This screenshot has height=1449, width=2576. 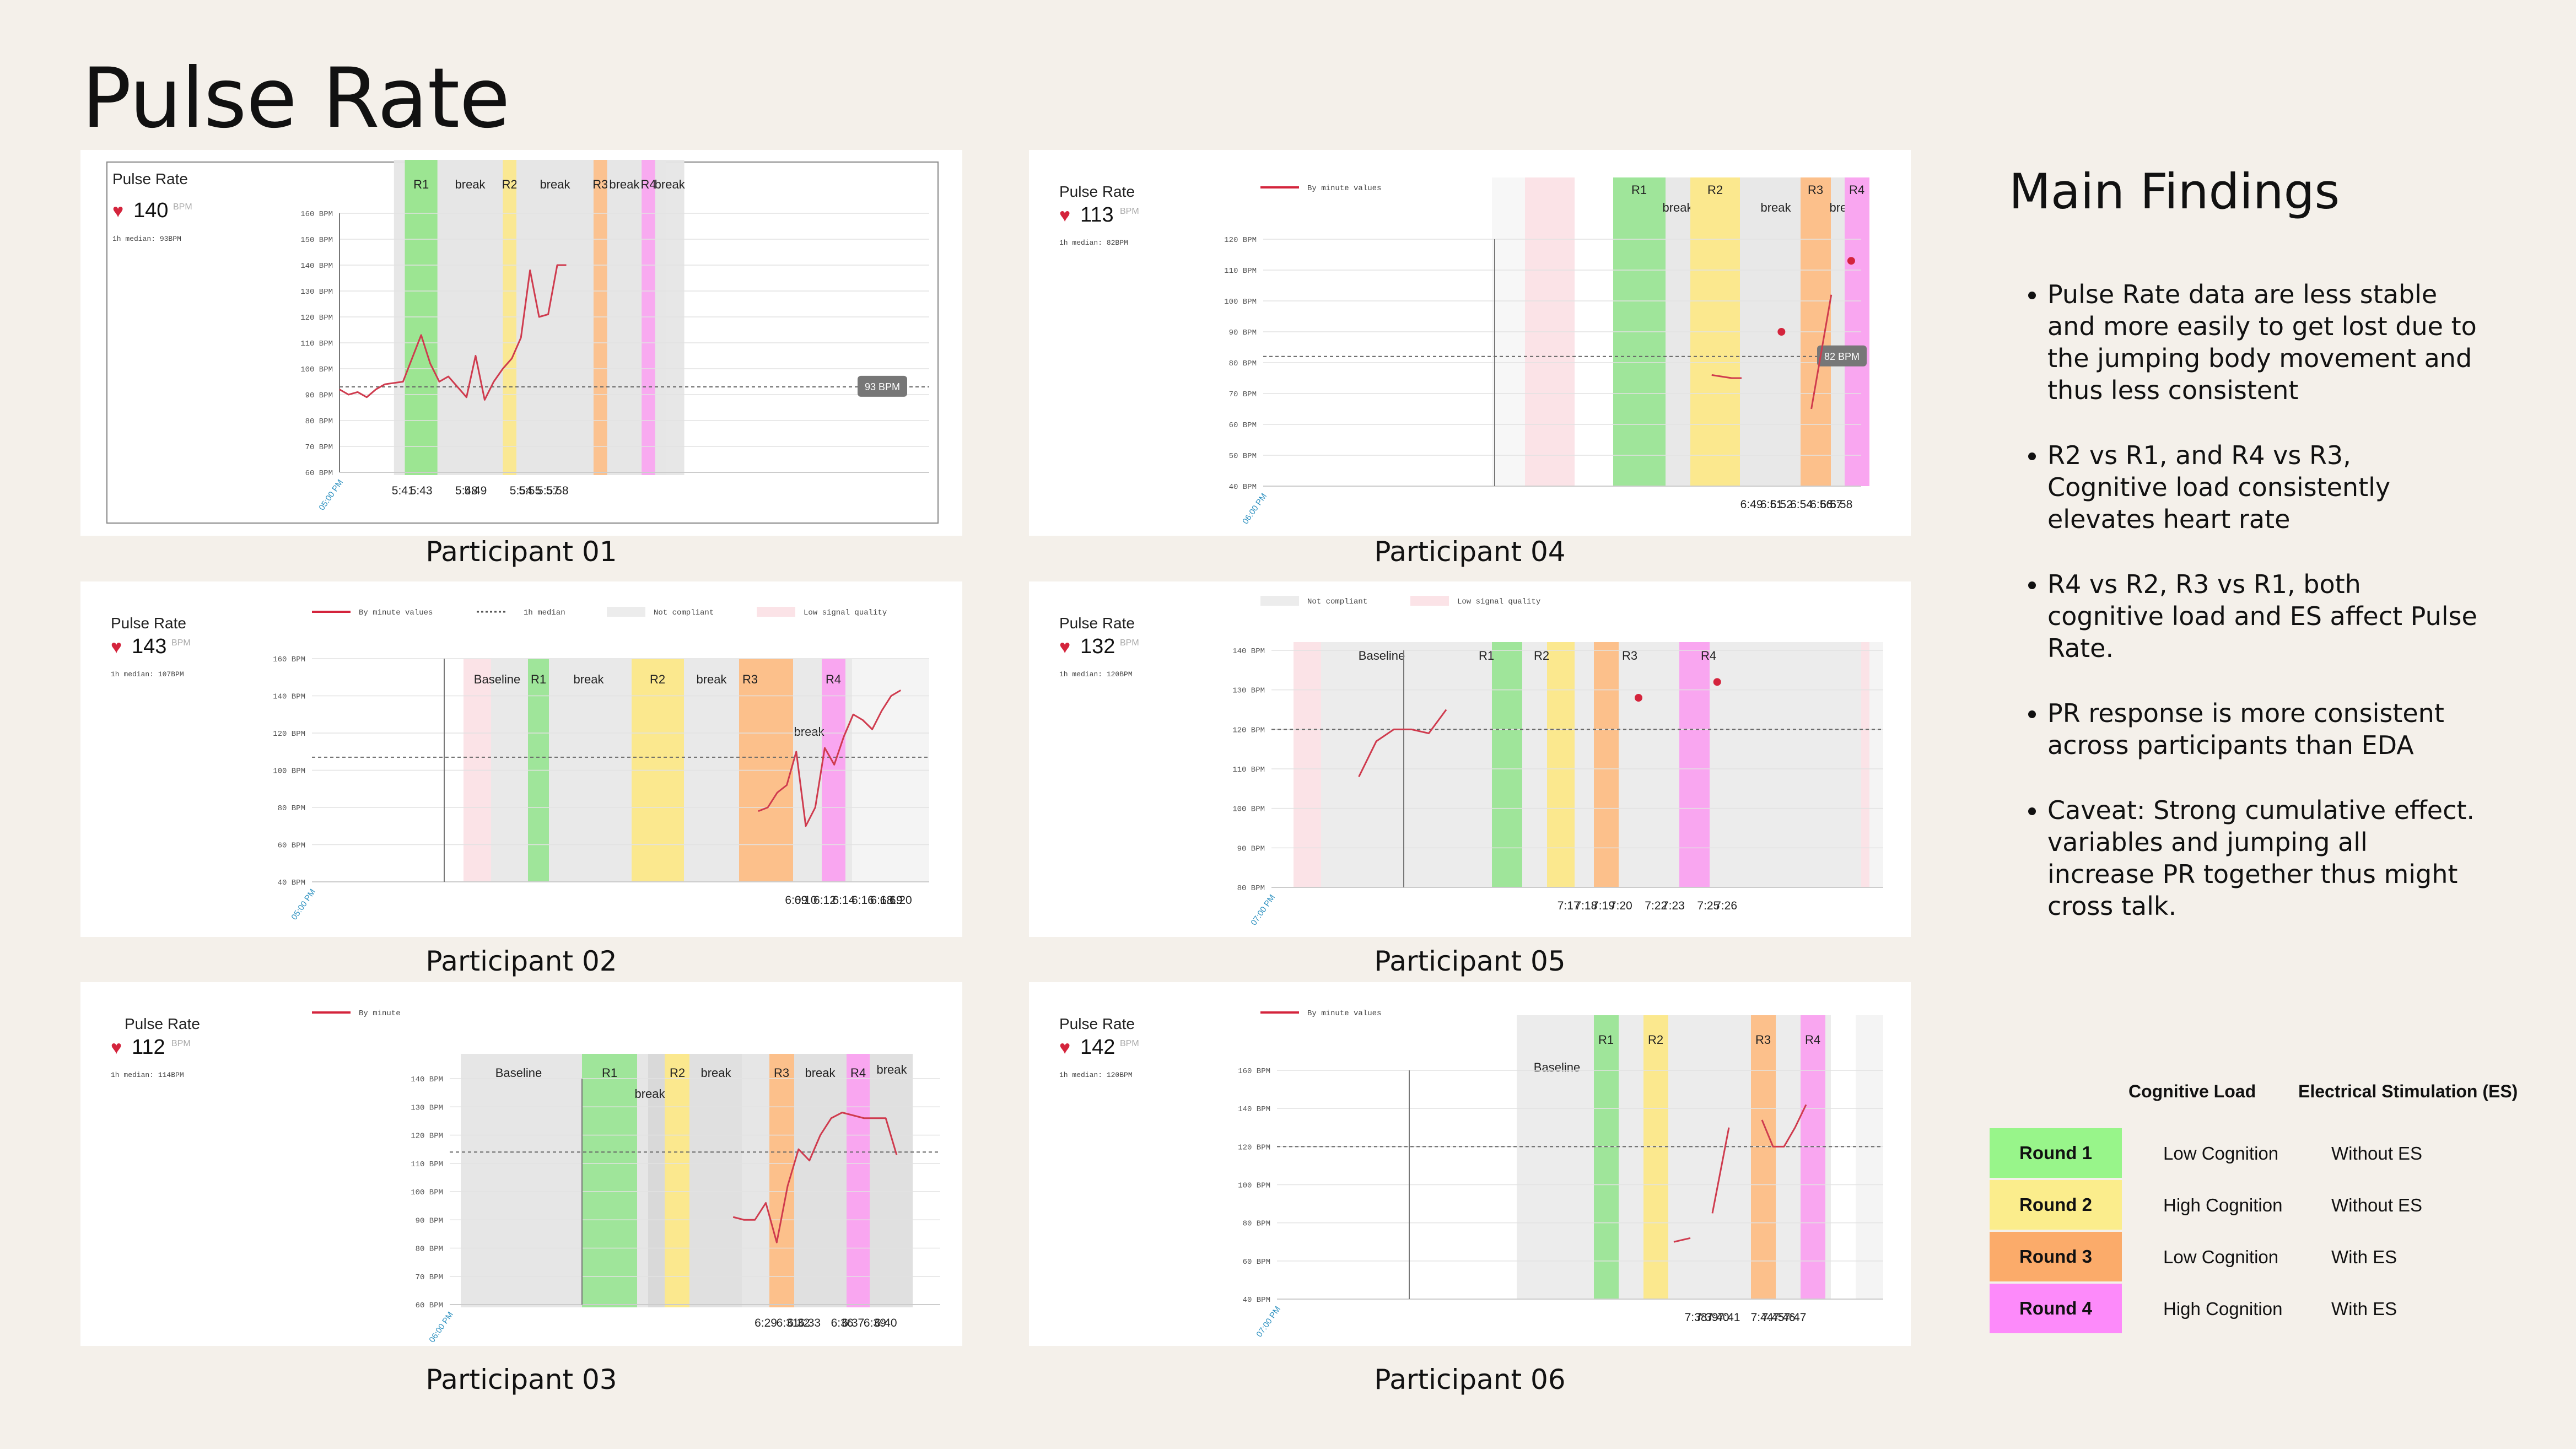 I want to click on x-tick-label: 6:49, so click(x=1752, y=504).